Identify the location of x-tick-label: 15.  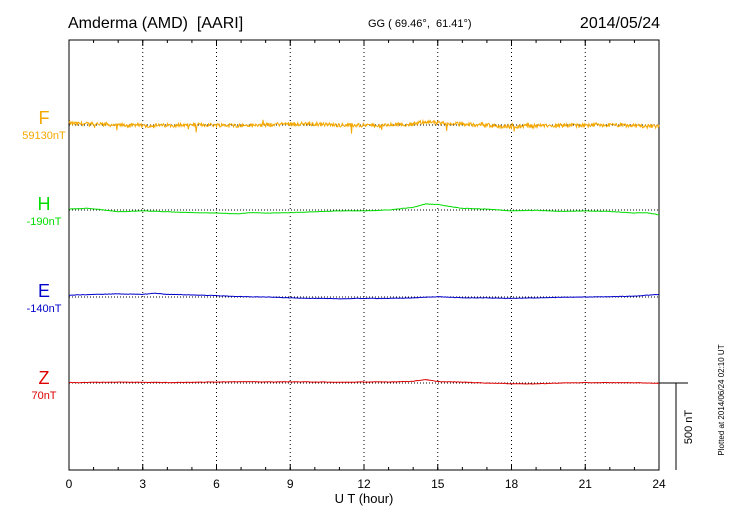
(438, 484).